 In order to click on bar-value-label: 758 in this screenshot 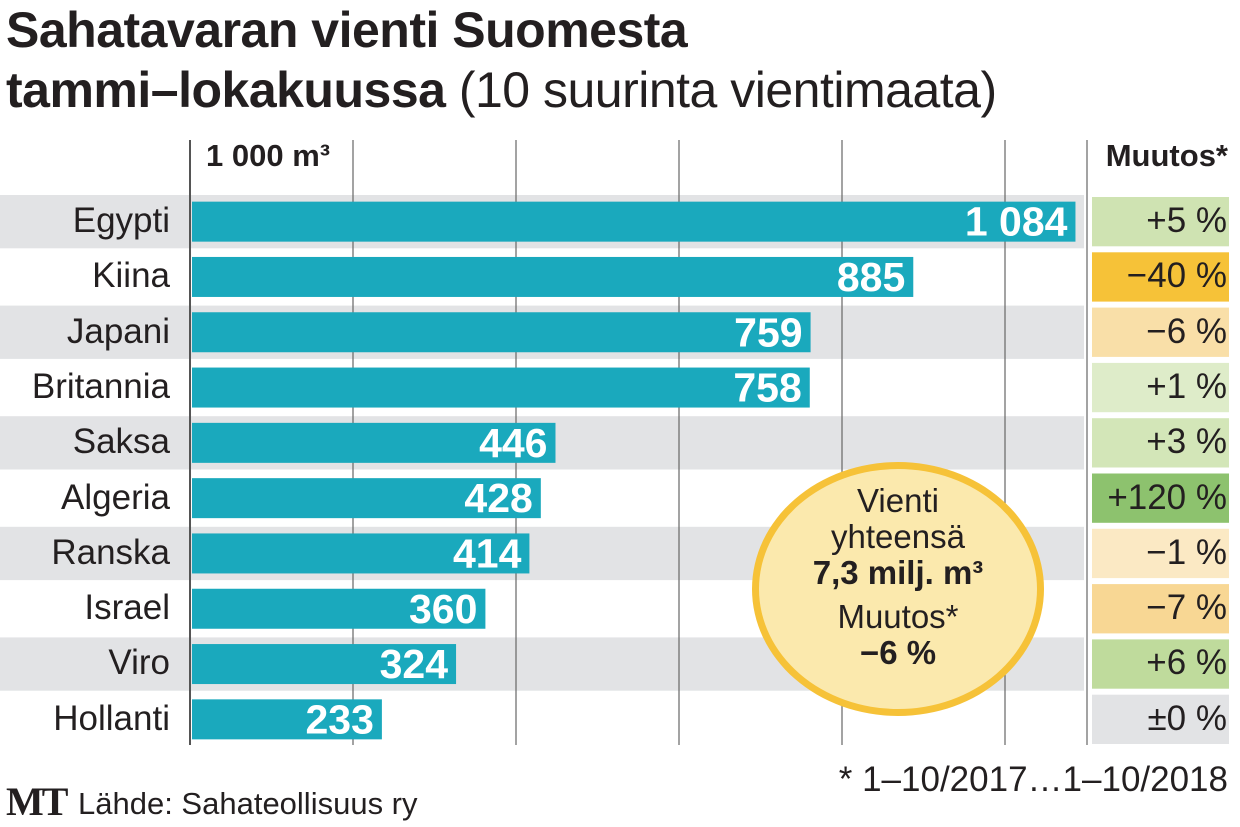, I will do `click(767, 388)`.